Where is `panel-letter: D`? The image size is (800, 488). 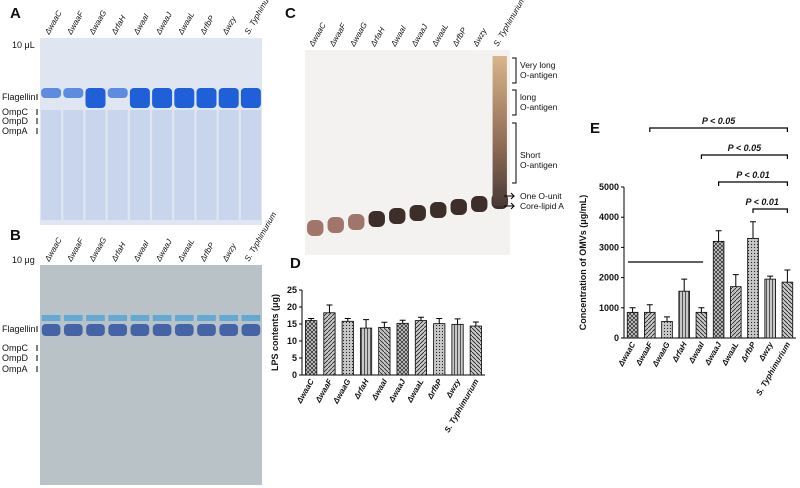
panel-letter: D is located at coordinates (295, 263).